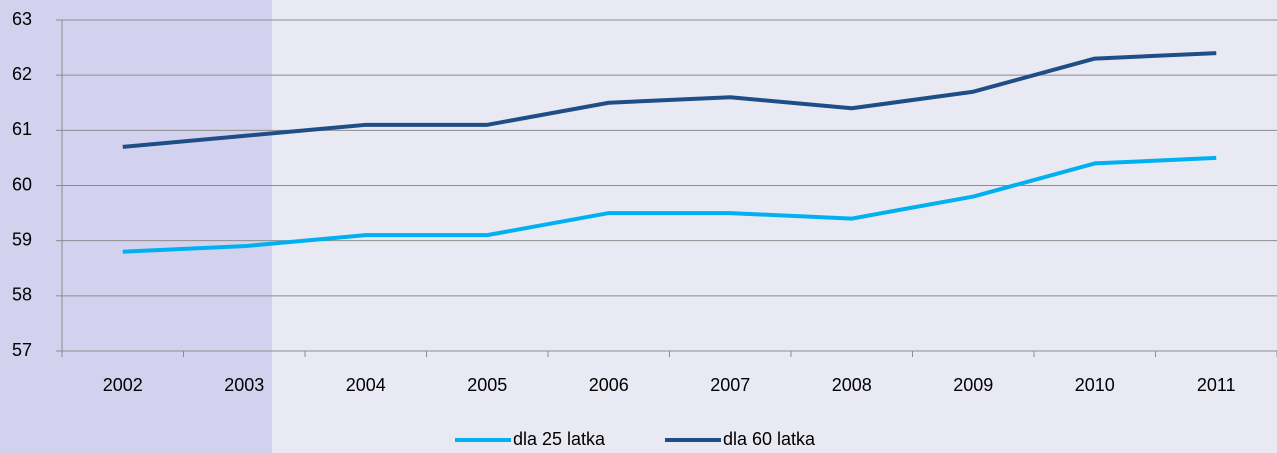  I want to click on x-tick-label: 2010, so click(1095, 385).